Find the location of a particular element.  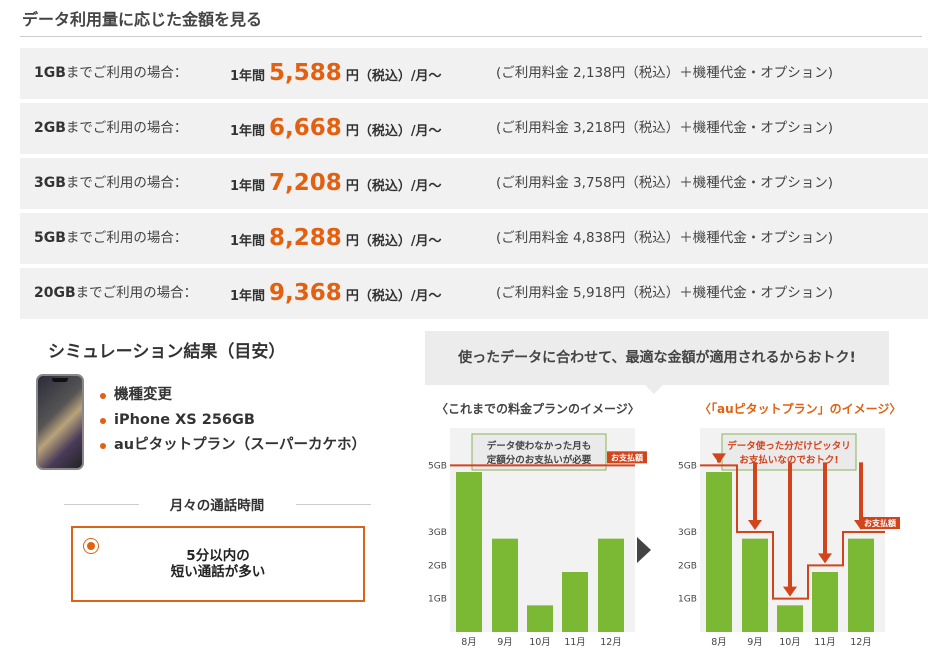

price-row-detail: (ご利用料金 4,838円（税込）＋機種代金・オプション) is located at coordinates (664, 238).